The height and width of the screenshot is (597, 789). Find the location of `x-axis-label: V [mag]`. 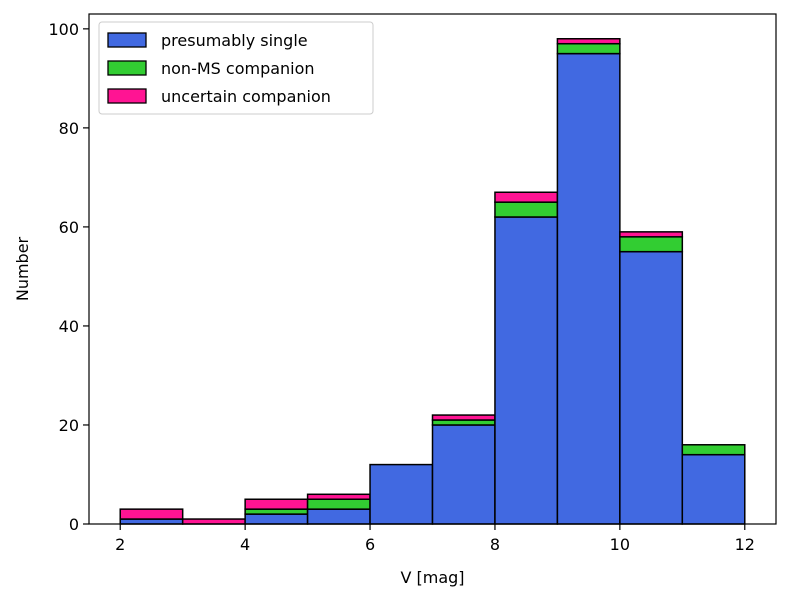

x-axis-label: V [mag] is located at coordinates (432, 577).